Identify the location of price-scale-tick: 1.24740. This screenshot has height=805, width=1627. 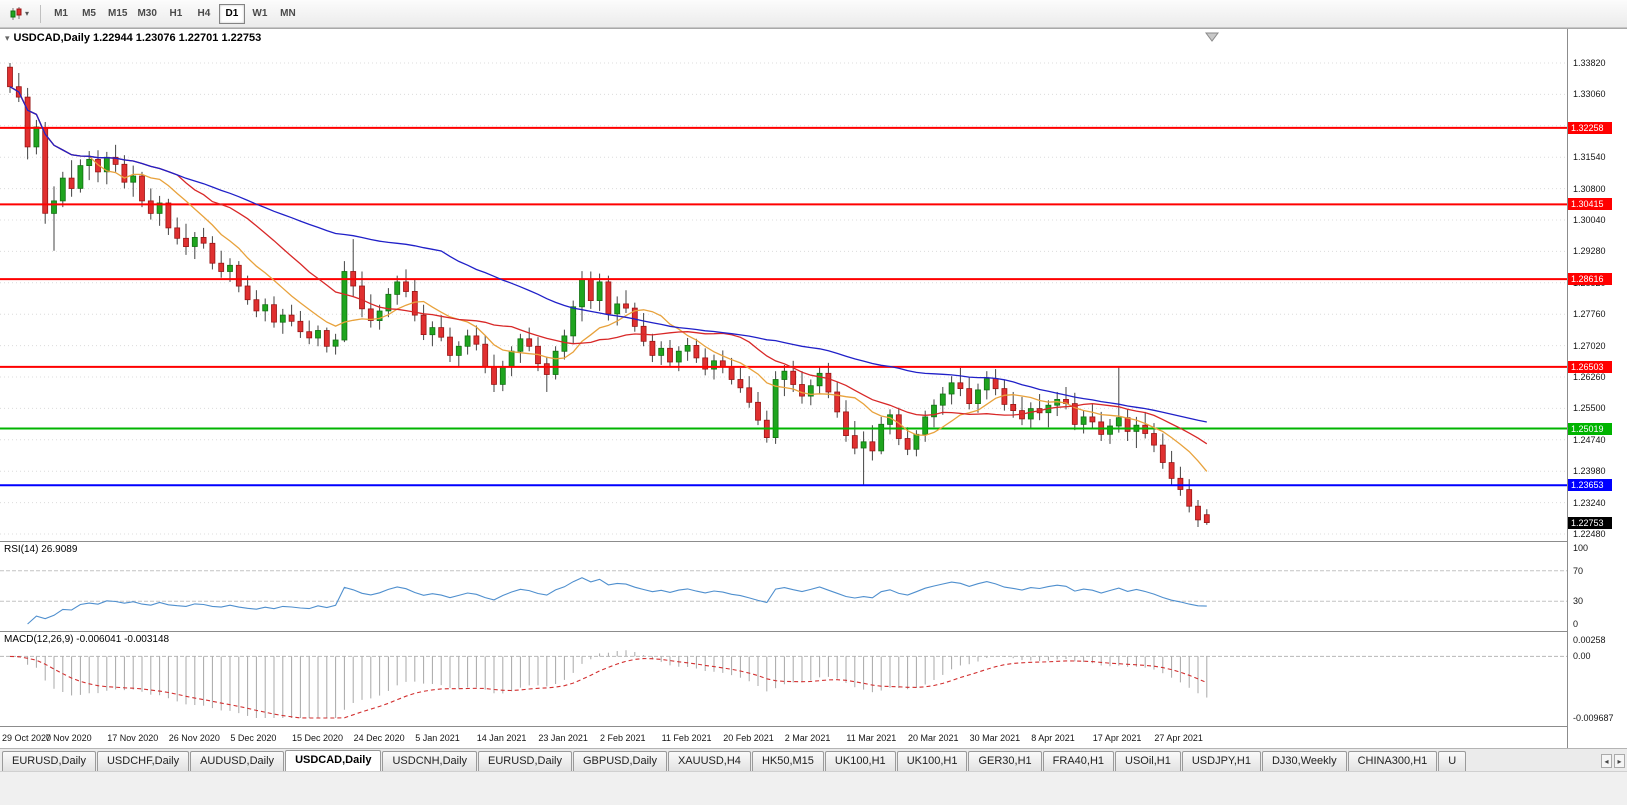
(1589, 439).